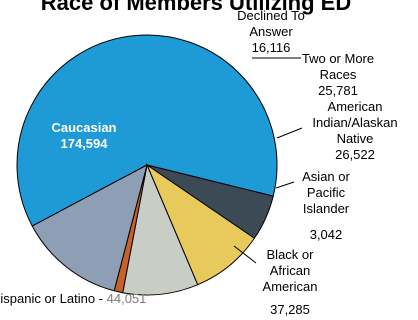 This screenshot has height=320, width=418. What do you see at coordinates (290, 286) in the screenshot?
I see `label-black-line3: American` at bounding box center [290, 286].